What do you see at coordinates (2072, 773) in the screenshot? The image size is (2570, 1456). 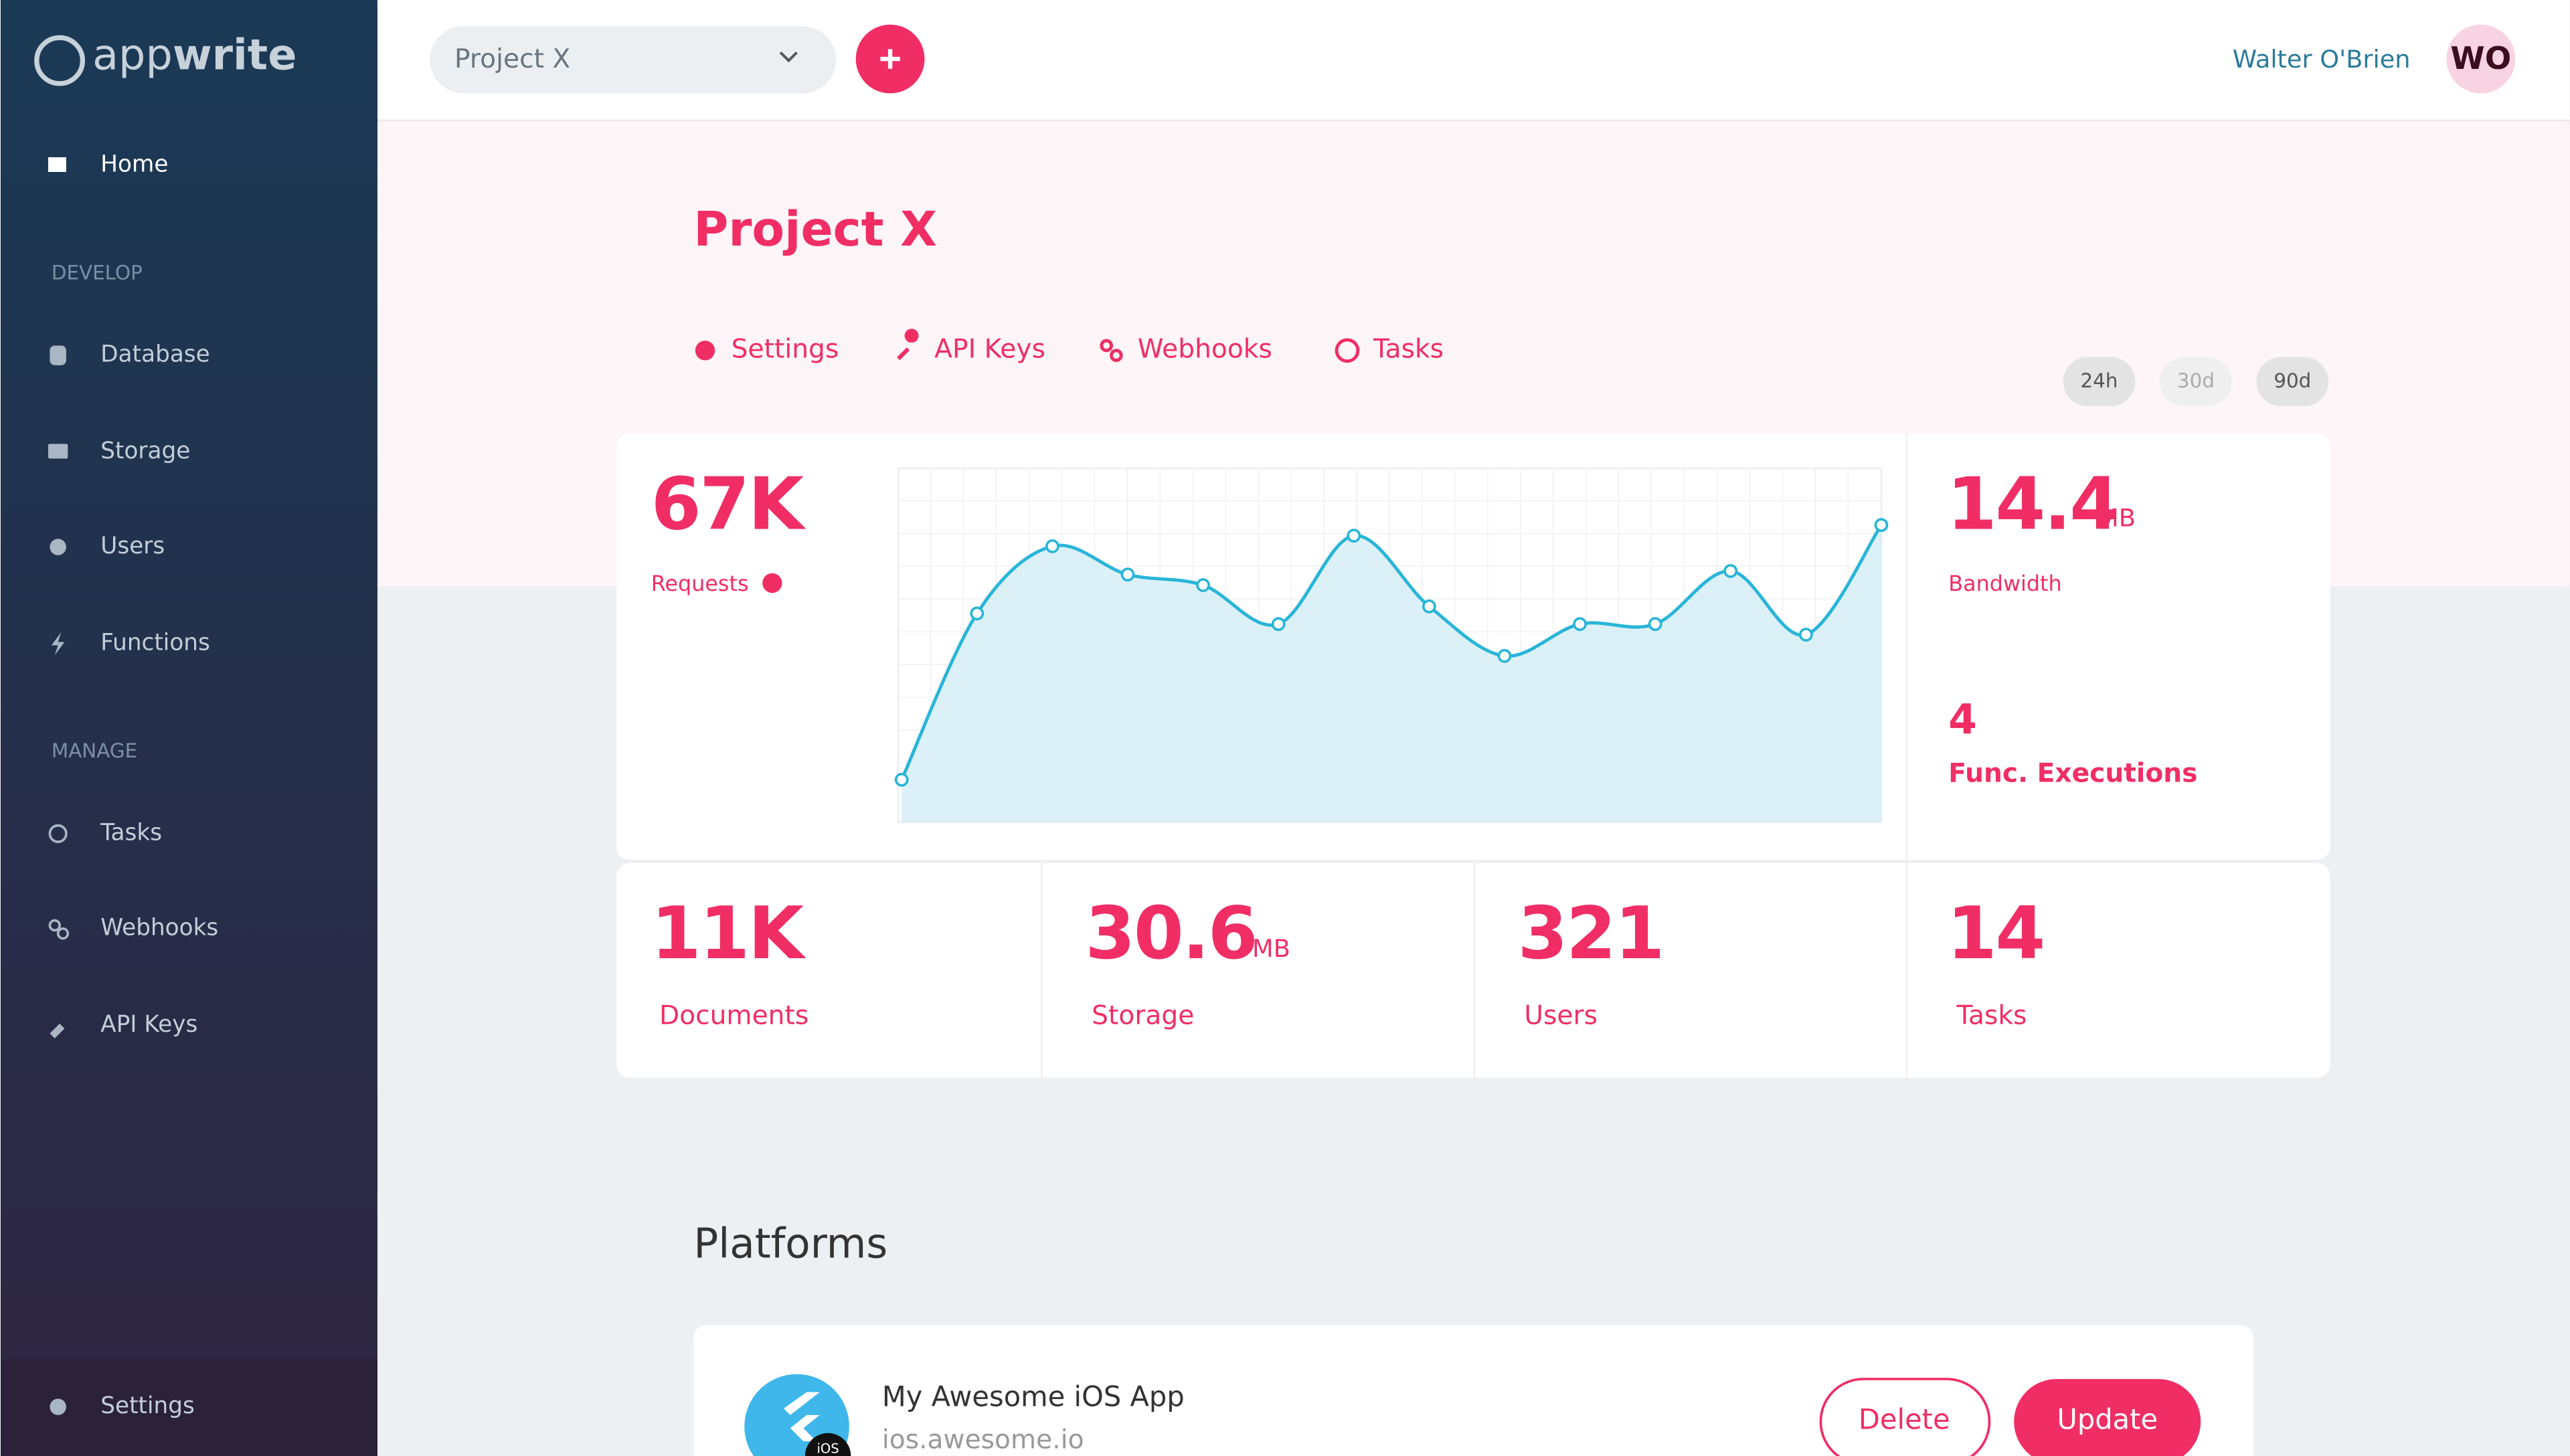 I see `stat-label: Func. Executions` at bounding box center [2072, 773].